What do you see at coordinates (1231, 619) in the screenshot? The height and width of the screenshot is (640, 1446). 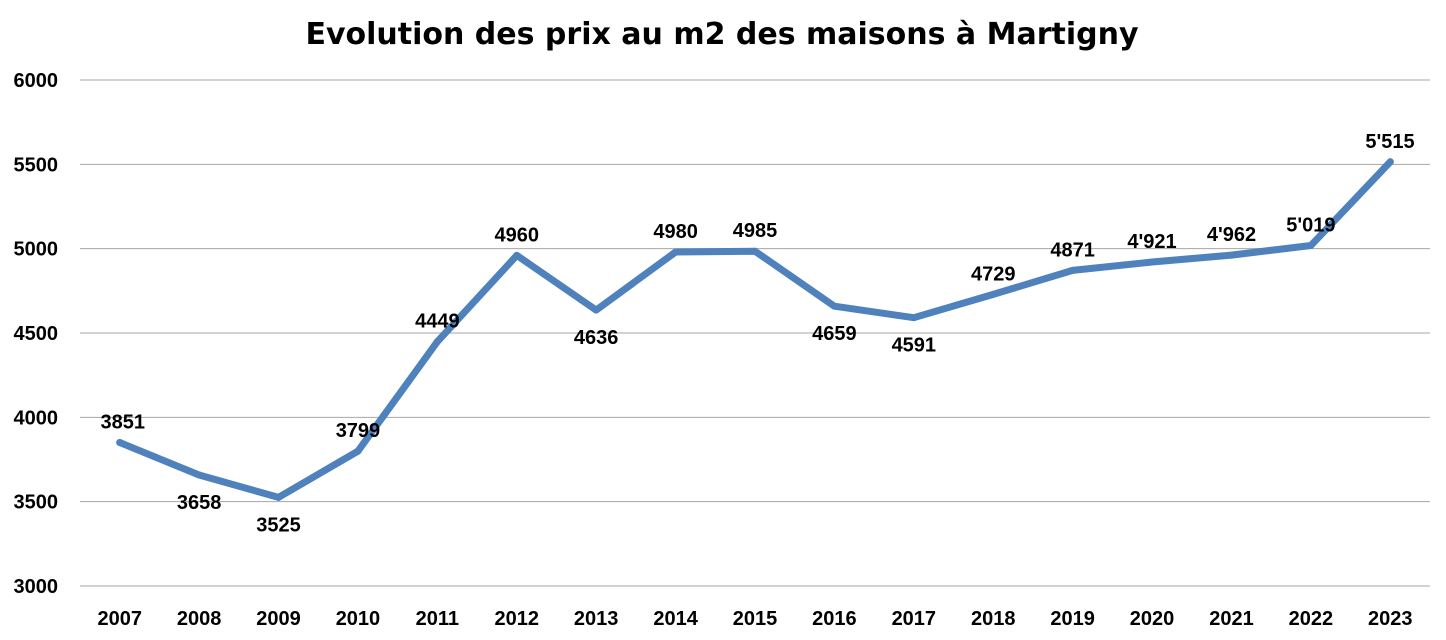 I see `x-tick-label: 2021` at bounding box center [1231, 619].